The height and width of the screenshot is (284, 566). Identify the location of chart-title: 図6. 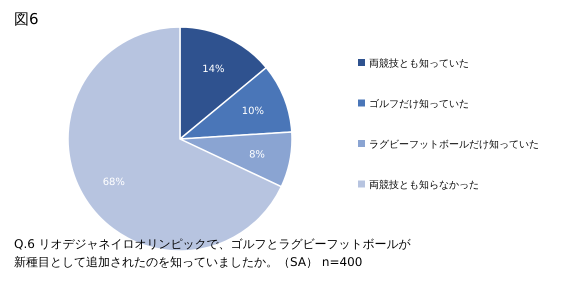
(26, 19).